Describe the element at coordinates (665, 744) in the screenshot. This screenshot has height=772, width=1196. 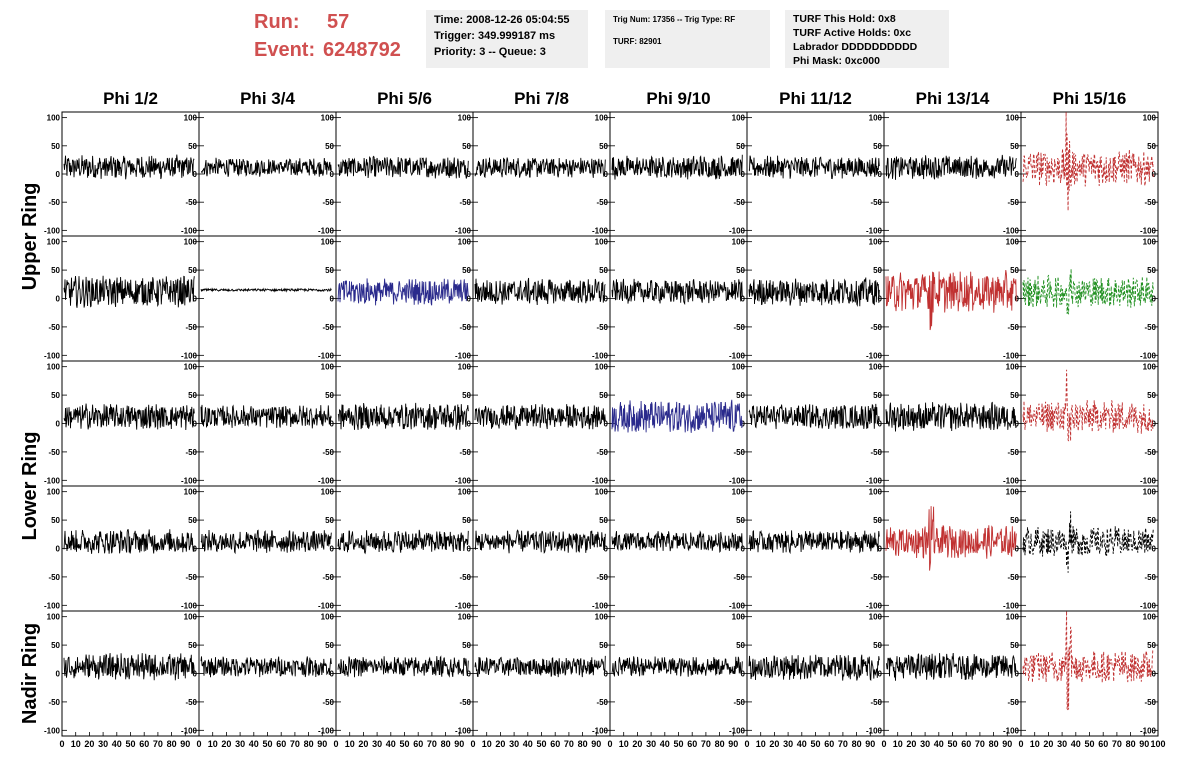
I see `x-tick-label: 40` at that location.